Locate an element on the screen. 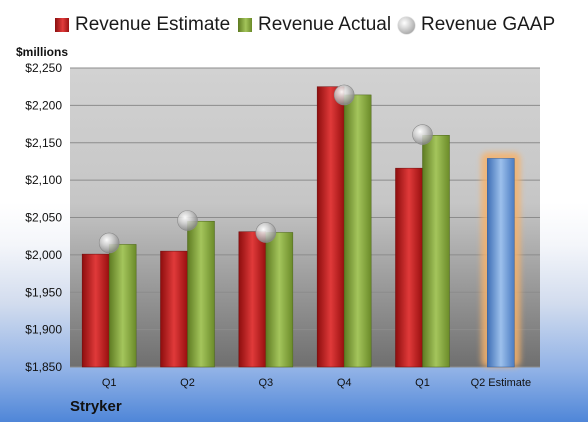  y-tick-label: $2,250 is located at coordinates (43, 68).